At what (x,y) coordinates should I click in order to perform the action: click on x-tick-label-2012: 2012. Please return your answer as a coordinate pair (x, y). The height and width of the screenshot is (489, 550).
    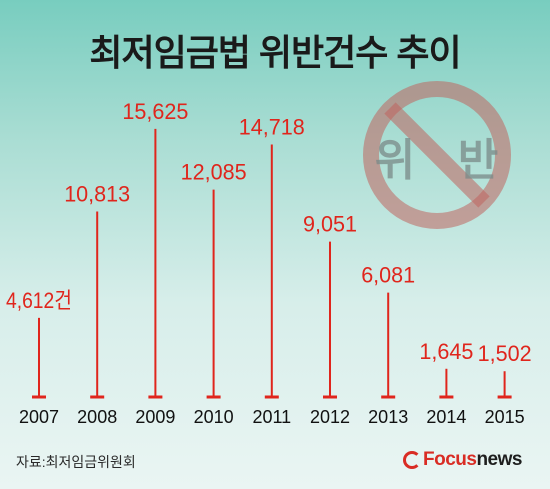
    Looking at the image, I should click on (330, 417).